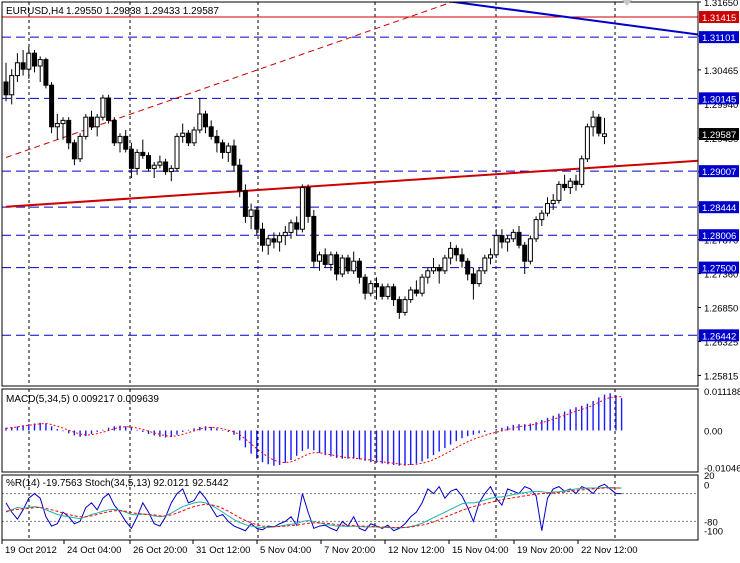 This screenshot has height=563, width=740. Describe the element at coordinates (31, 550) in the screenshot. I see `time-tick-label: 19 Oct 2012` at that location.